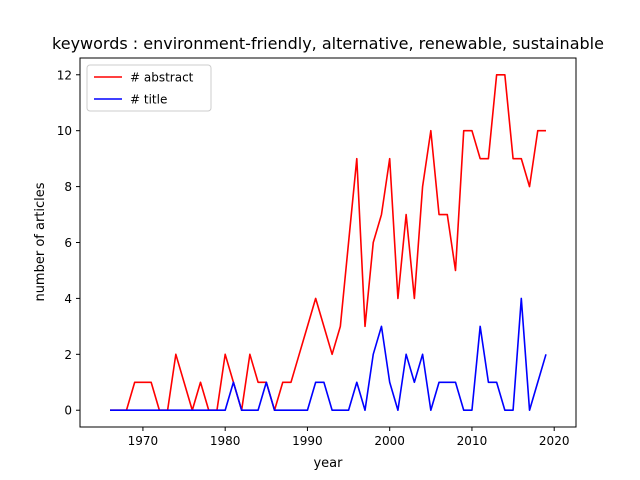 The height and width of the screenshot is (480, 640). I want to click on x-tick-label: 1990, so click(307, 441).